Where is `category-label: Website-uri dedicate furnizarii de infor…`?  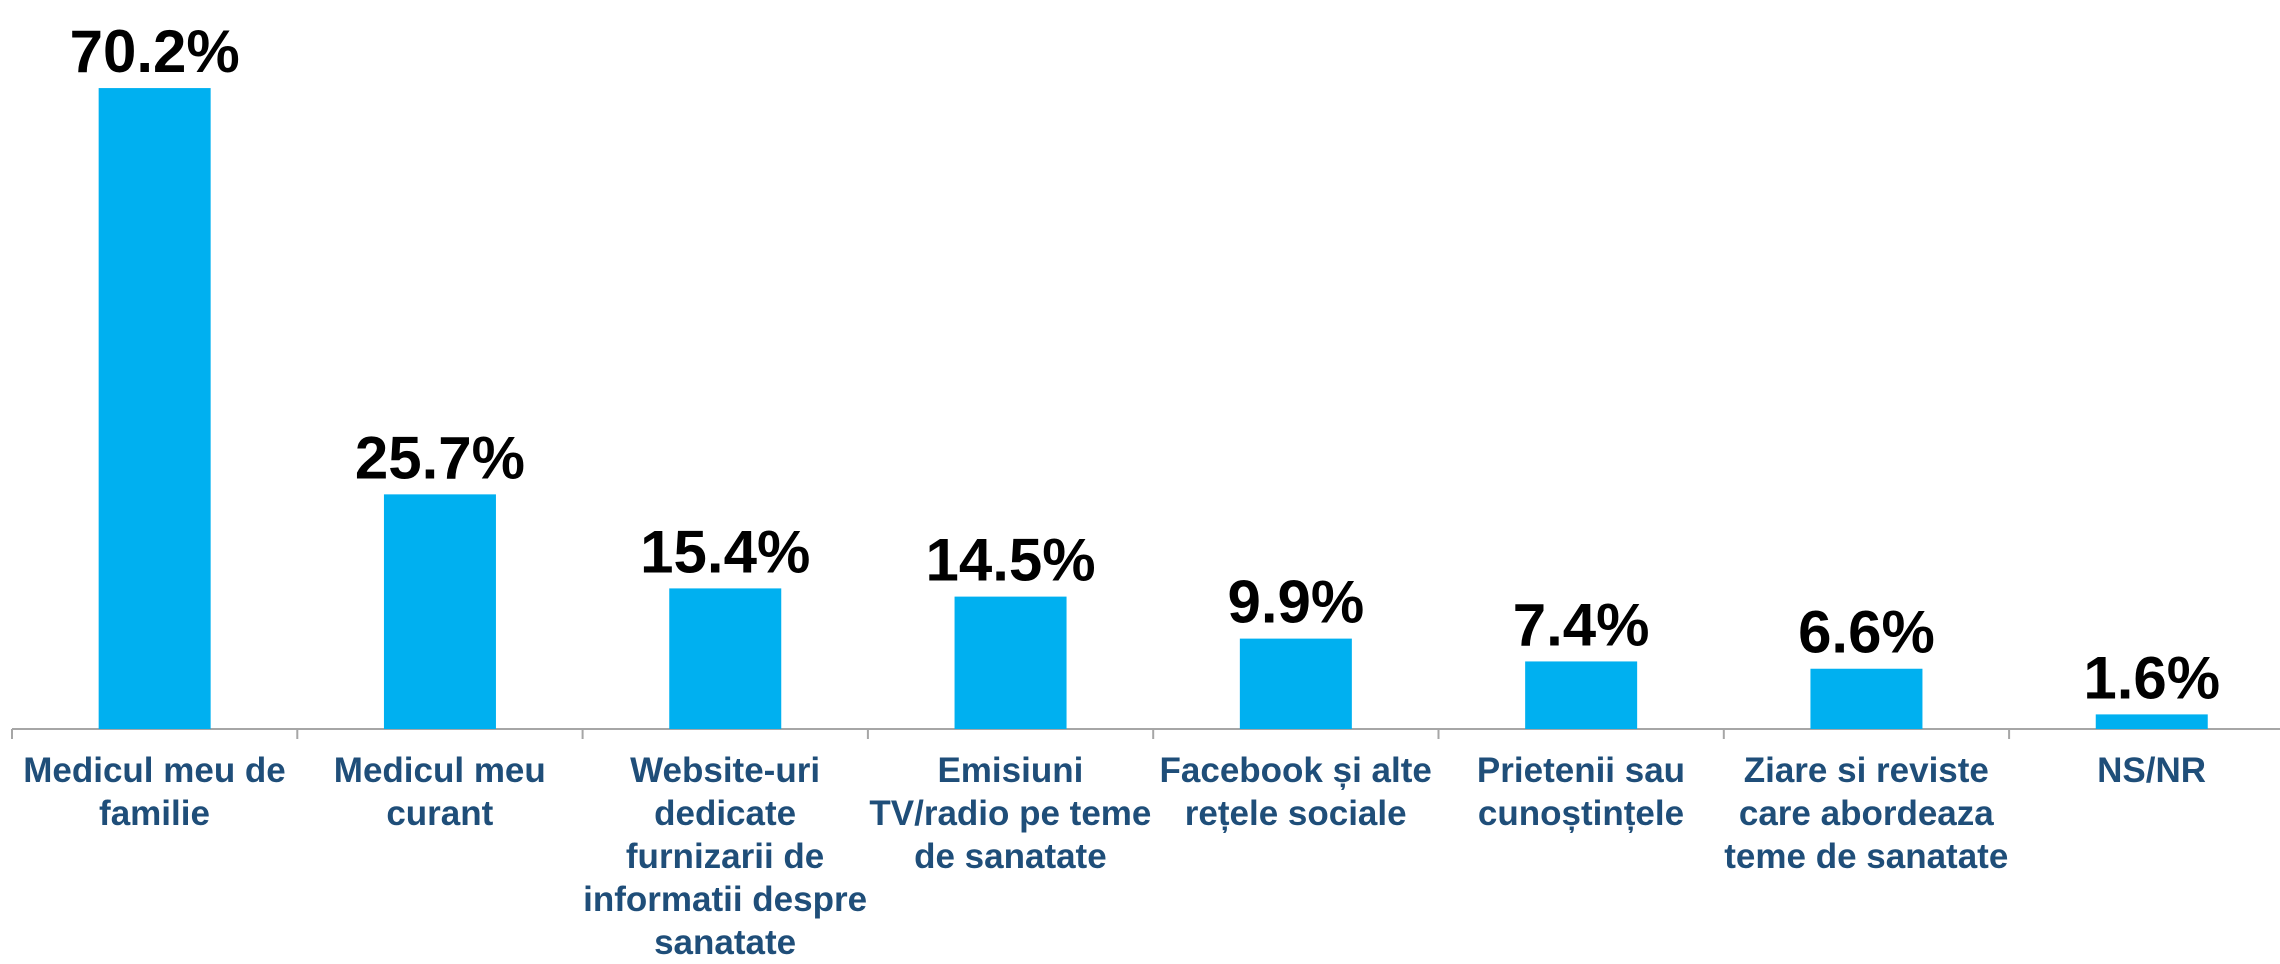
category-label: Website-uri dedicate furnizarii de infor… is located at coordinates (725, 856).